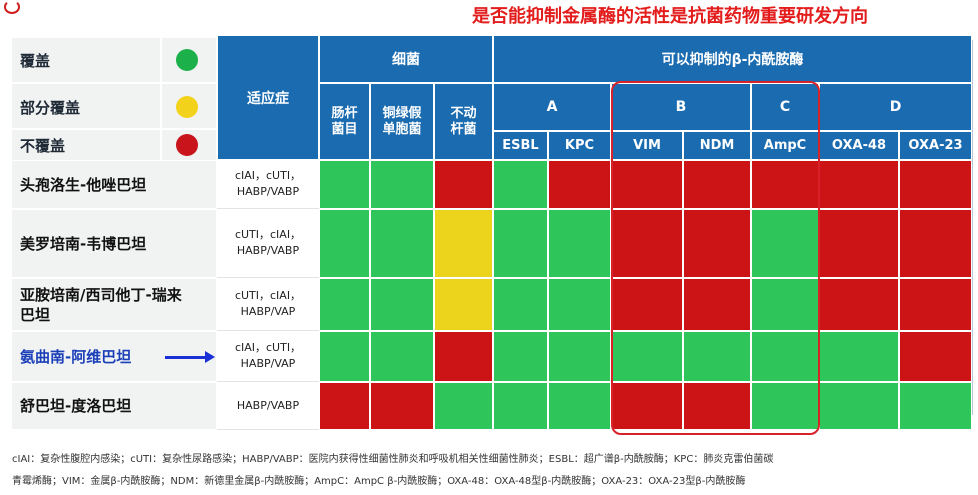  I want to click on header-enzyme-oxa-23: OXA-23, so click(935, 145).